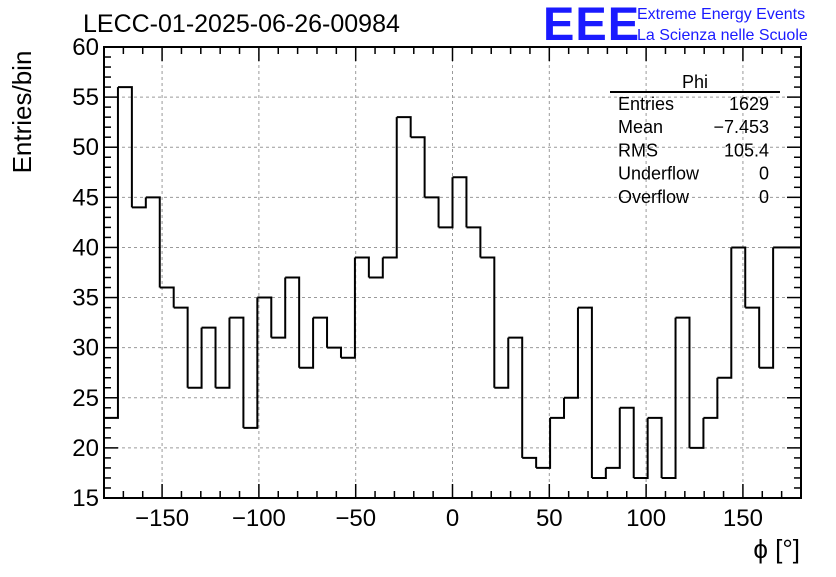 The image size is (836, 577). What do you see at coordinates (452, 518) in the screenshot?
I see `x-tick-label: 0` at bounding box center [452, 518].